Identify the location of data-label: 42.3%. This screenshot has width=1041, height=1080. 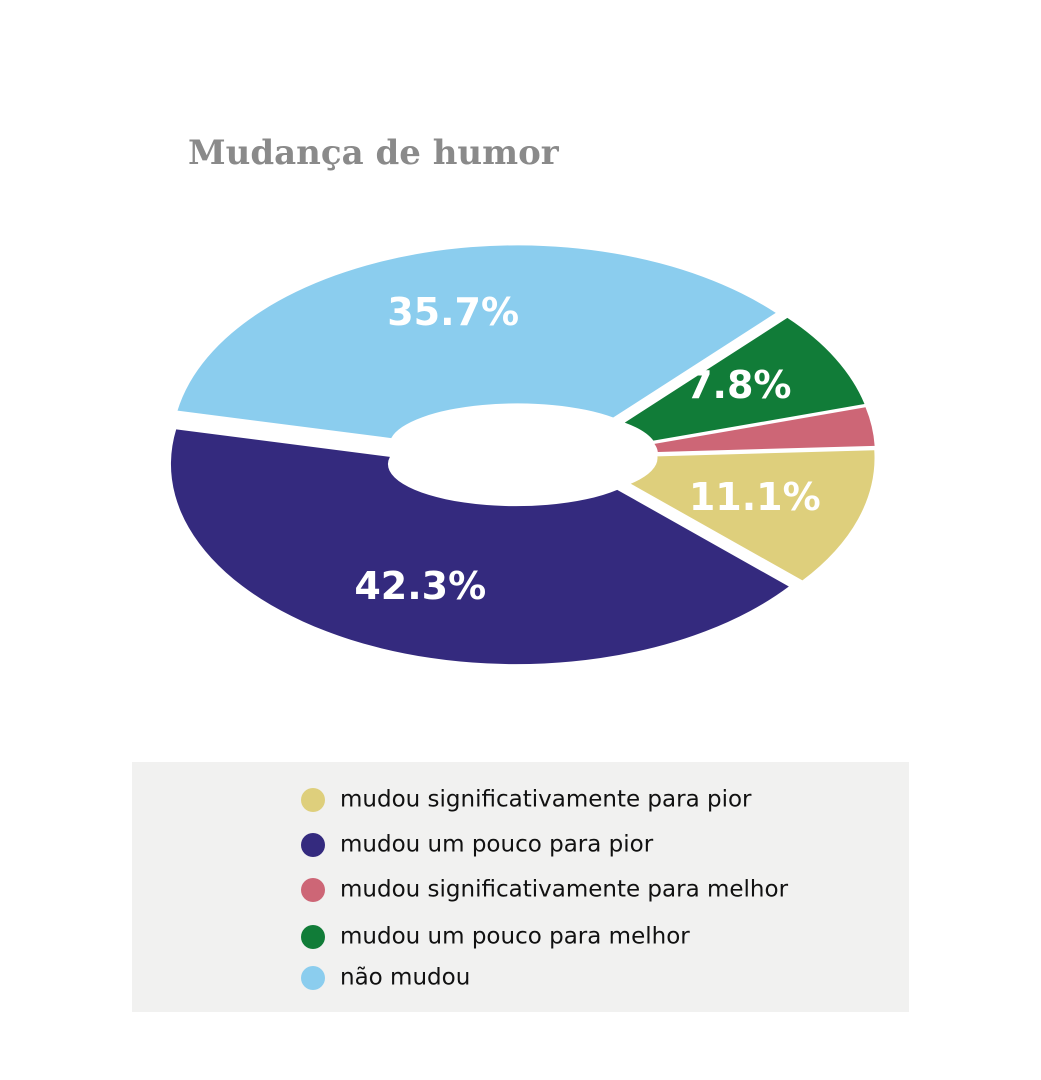
(420, 586).